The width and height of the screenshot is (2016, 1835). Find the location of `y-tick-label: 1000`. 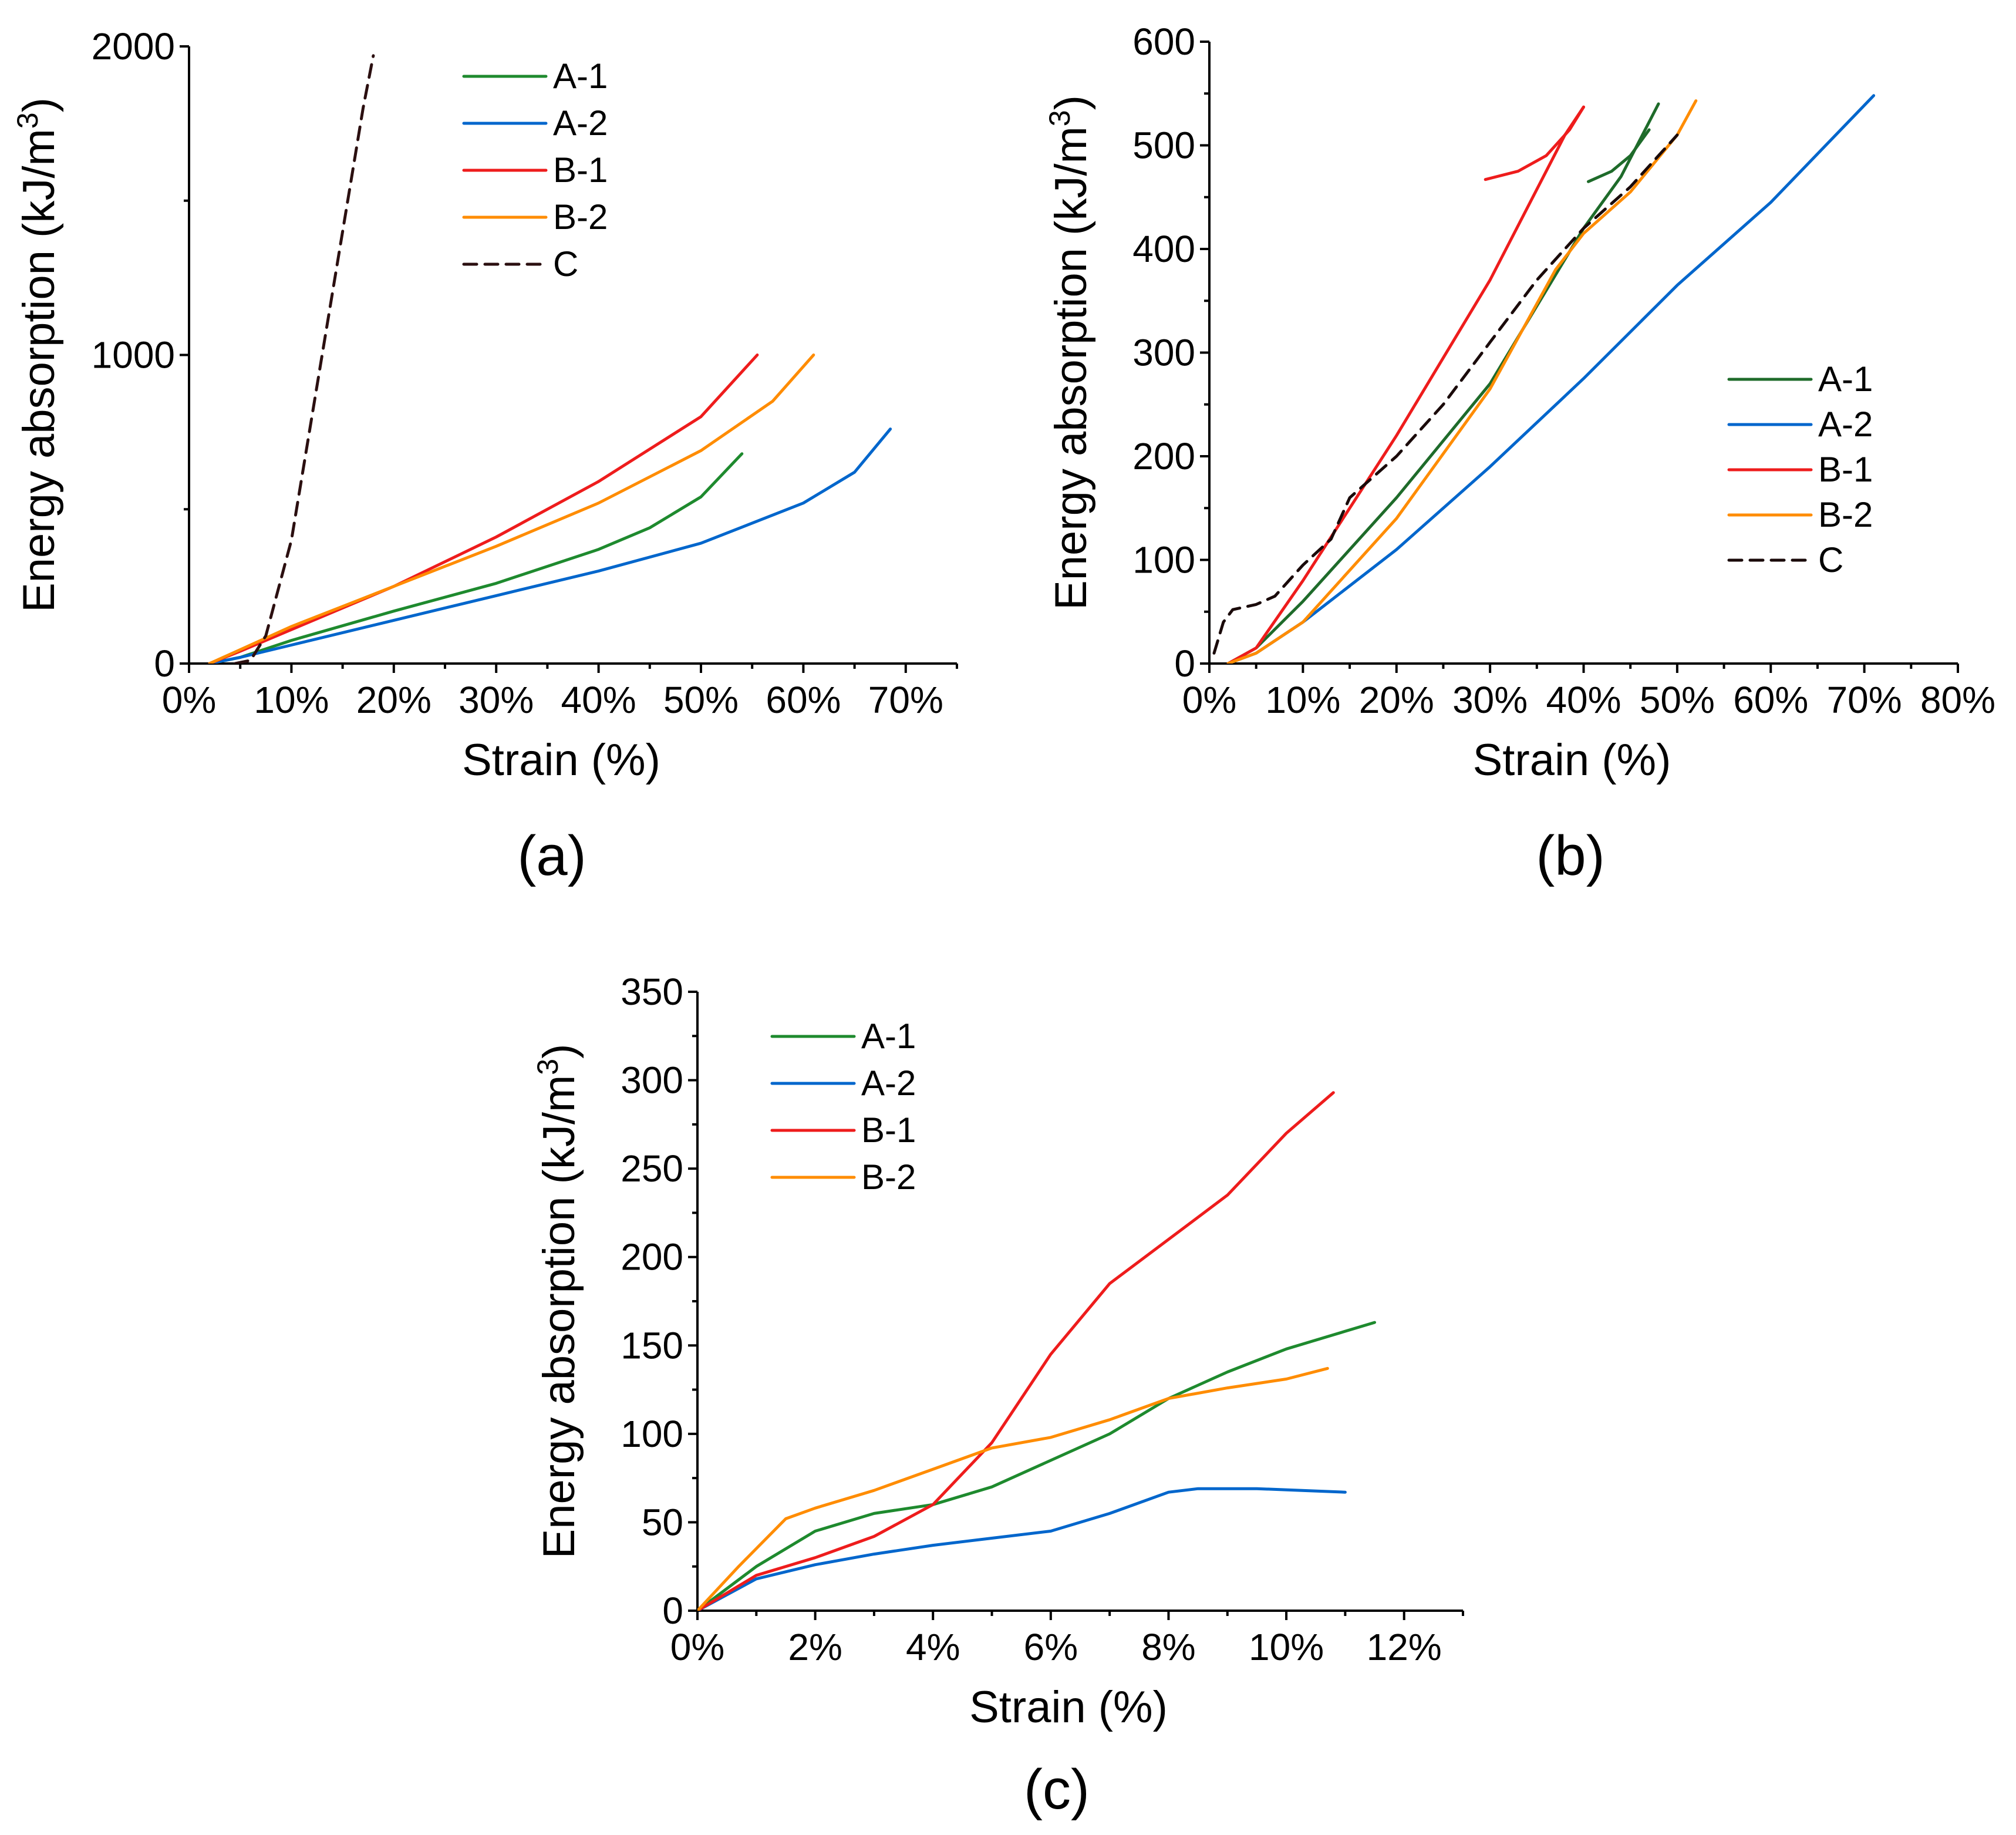

y-tick-label: 1000 is located at coordinates (133, 355).